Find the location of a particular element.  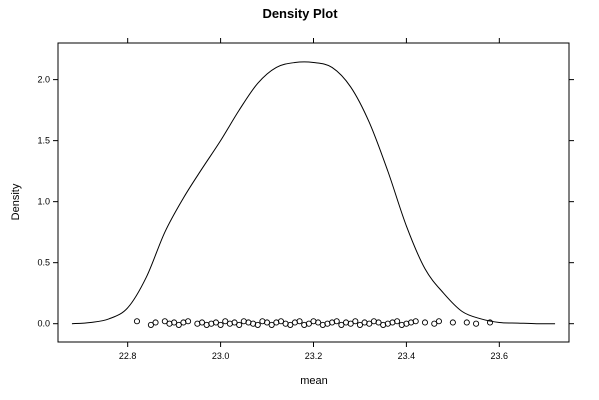

y-tick-label: 2.0 is located at coordinates (43, 80).